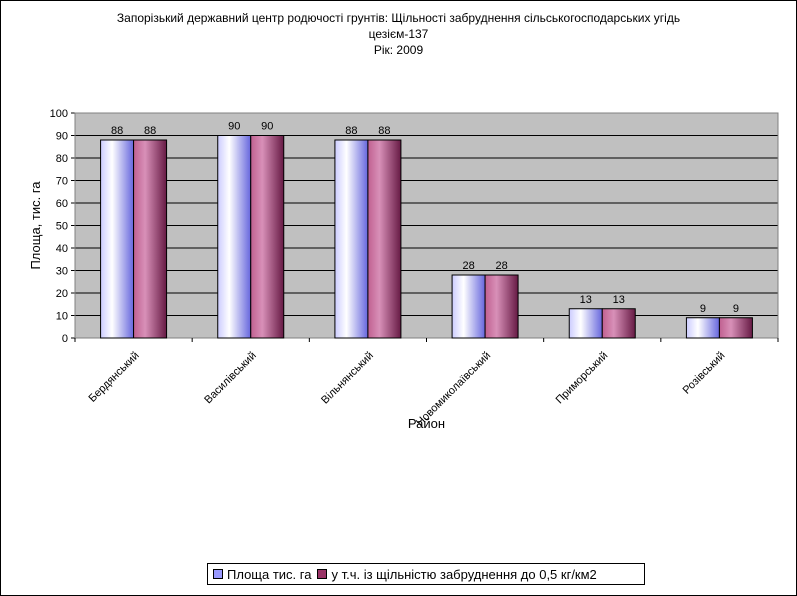 This screenshot has height=596, width=797. I want to click on x-category-label: Бердянський, so click(114, 377).